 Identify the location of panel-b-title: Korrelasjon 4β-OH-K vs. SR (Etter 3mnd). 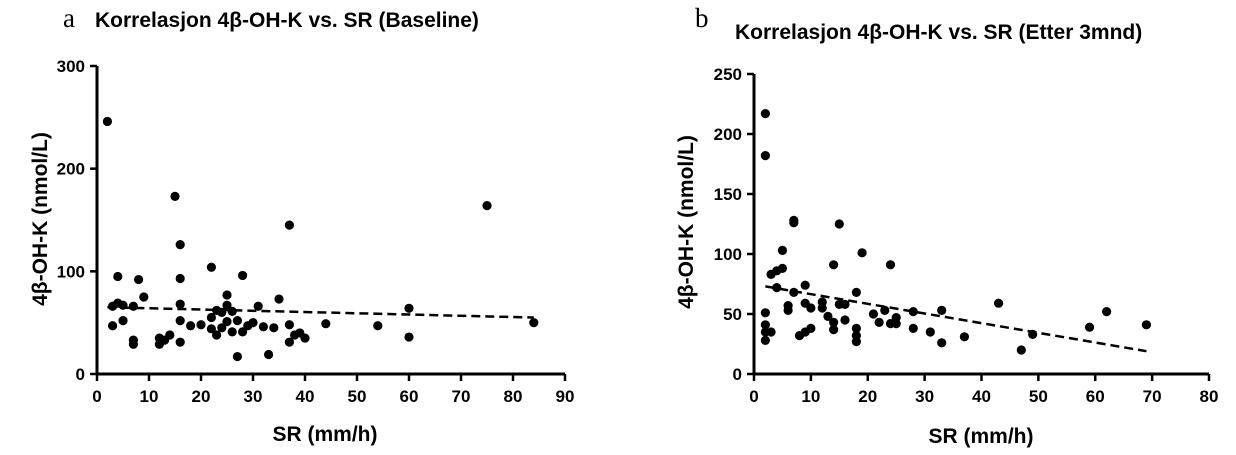
(938, 32).